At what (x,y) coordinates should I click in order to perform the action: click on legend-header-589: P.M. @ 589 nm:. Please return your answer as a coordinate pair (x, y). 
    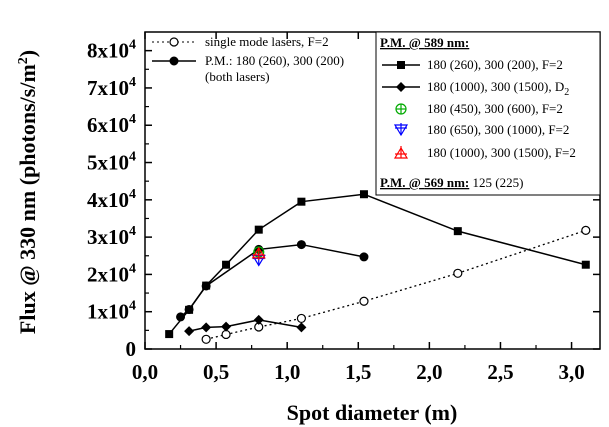
    Looking at the image, I should click on (424, 42).